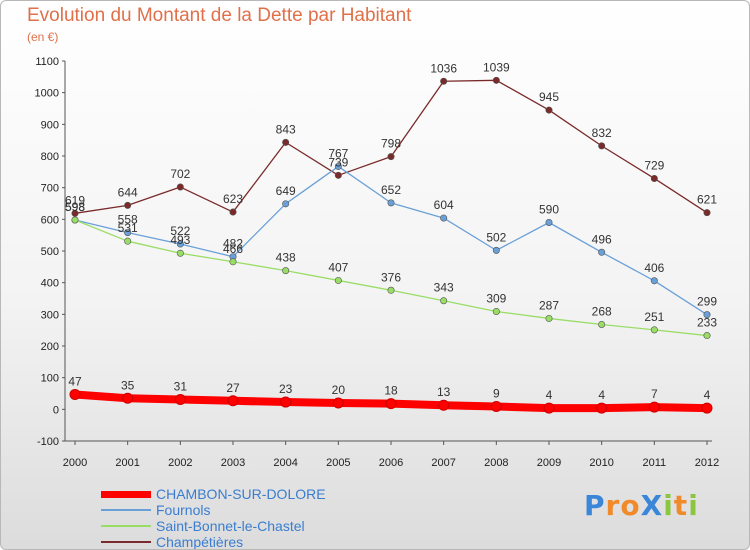 The image size is (750, 550). What do you see at coordinates (391, 190) in the screenshot?
I see `data-label: 652` at bounding box center [391, 190].